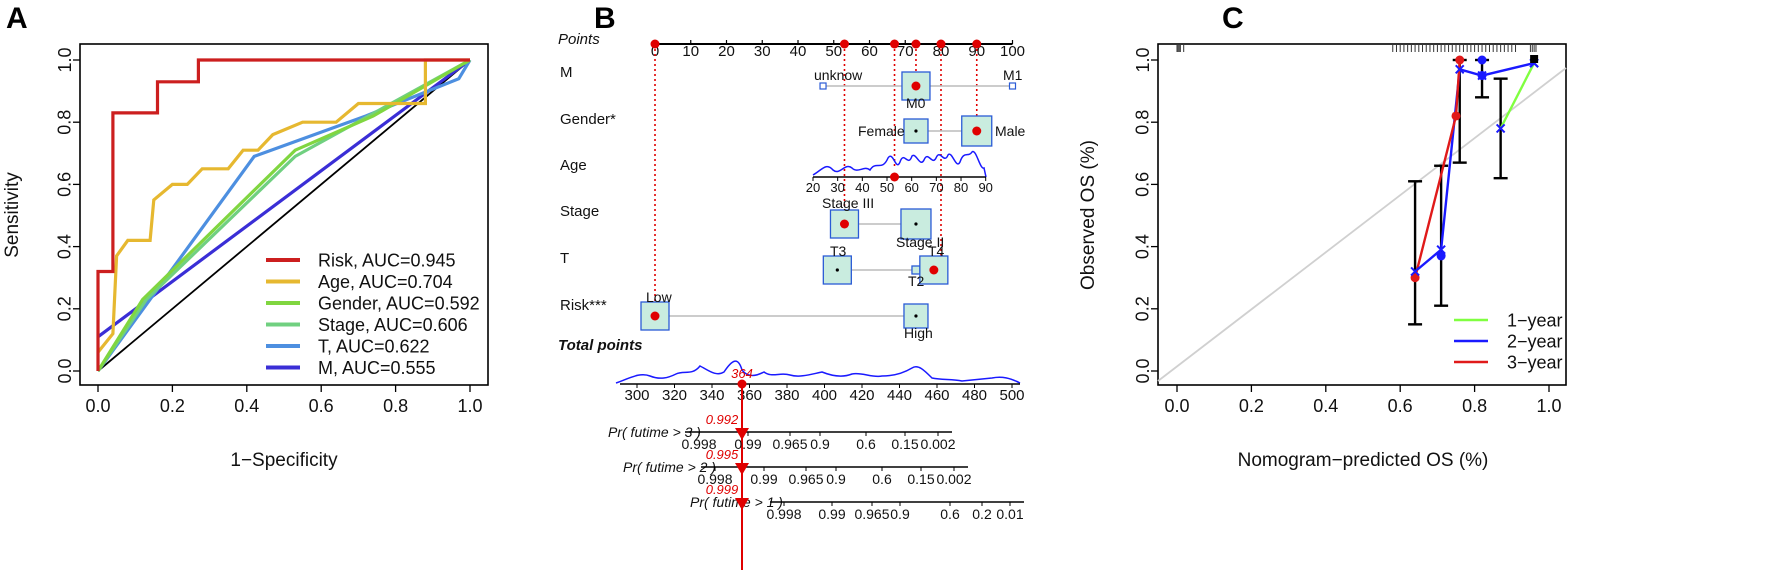 This screenshot has height=578, width=1772. Describe the element at coordinates (887, 187) in the screenshot. I see `age-axis-label: 50` at that location.